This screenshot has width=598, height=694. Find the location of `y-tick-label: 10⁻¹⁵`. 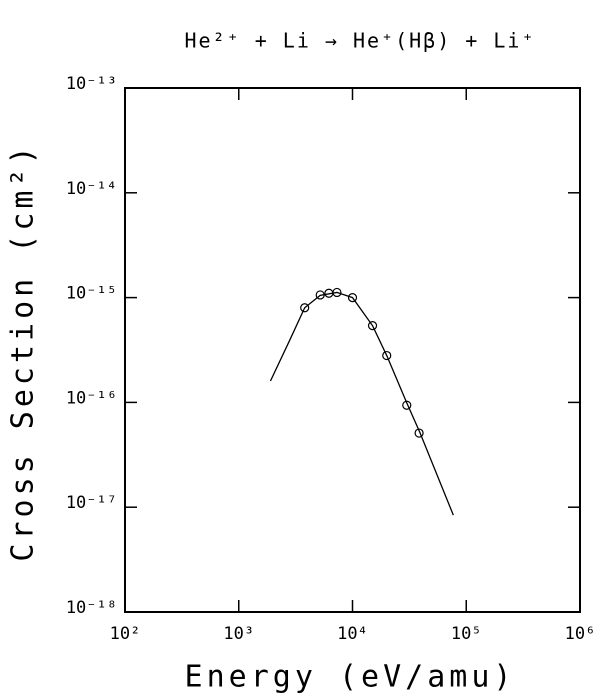

y-tick-label: 10⁻¹⁵ is located at coordinates (91, 294).